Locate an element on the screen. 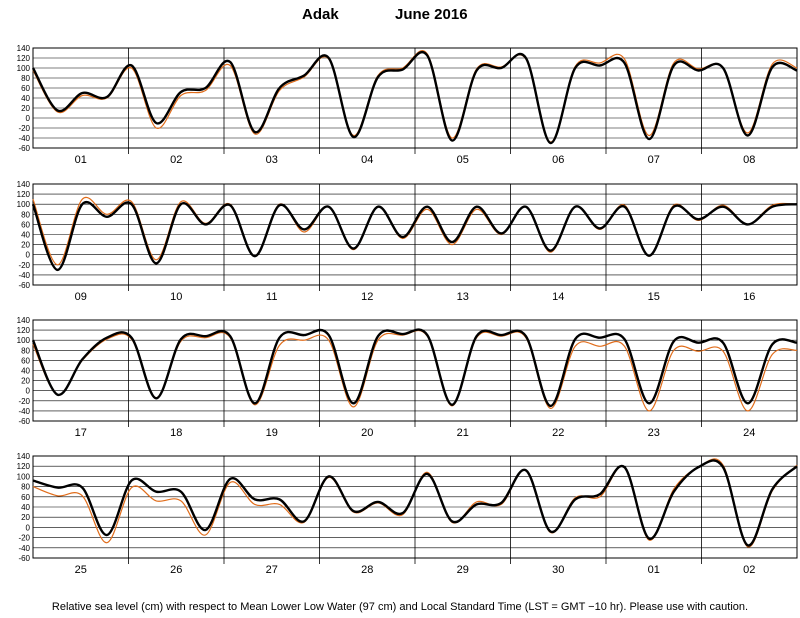  day-label: 08 is located at coordinates (749, 160).